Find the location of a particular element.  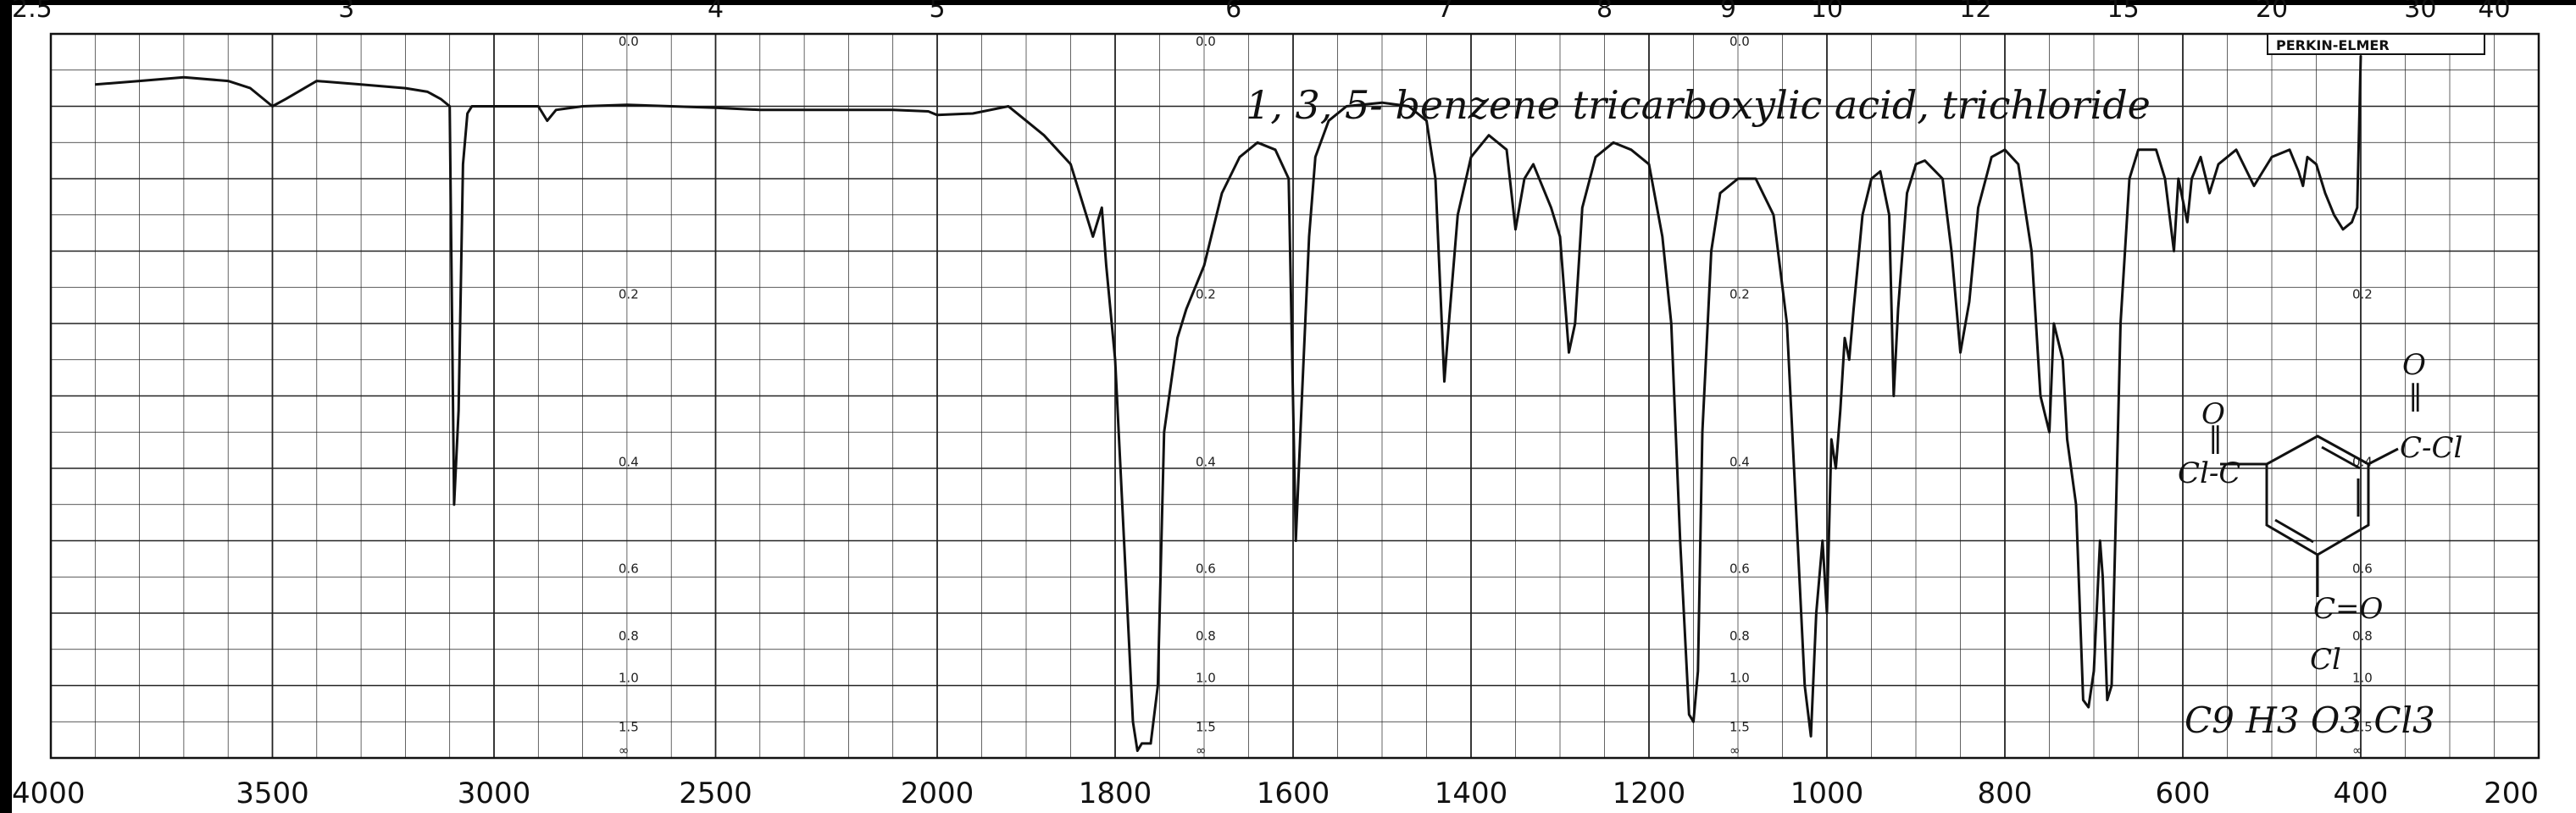

x-tick-label: 600 is located at coordinates (2183, 794).